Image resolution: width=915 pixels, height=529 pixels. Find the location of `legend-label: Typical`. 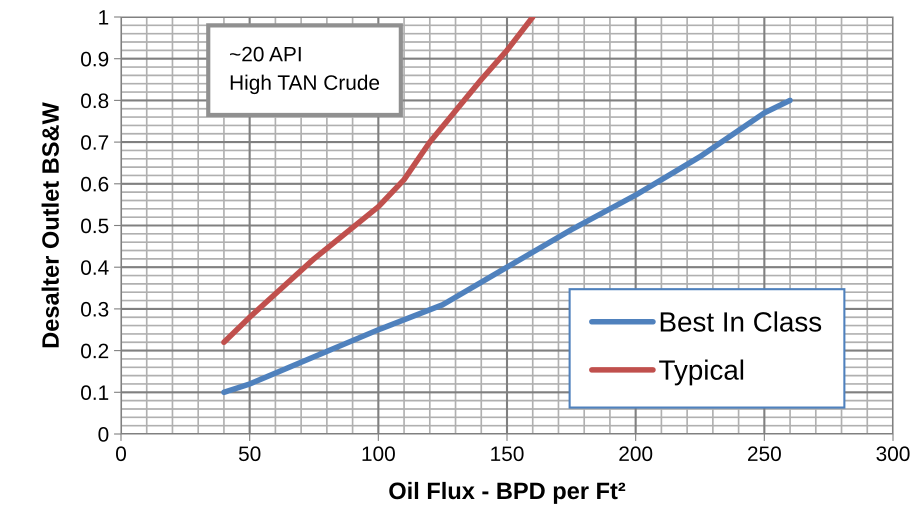

legend-label: Typical is located at coordinates (701, 372).